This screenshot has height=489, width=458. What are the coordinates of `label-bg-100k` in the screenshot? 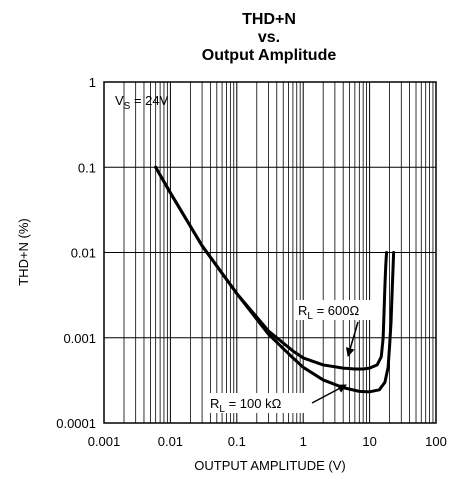 It's located at (258, 403).